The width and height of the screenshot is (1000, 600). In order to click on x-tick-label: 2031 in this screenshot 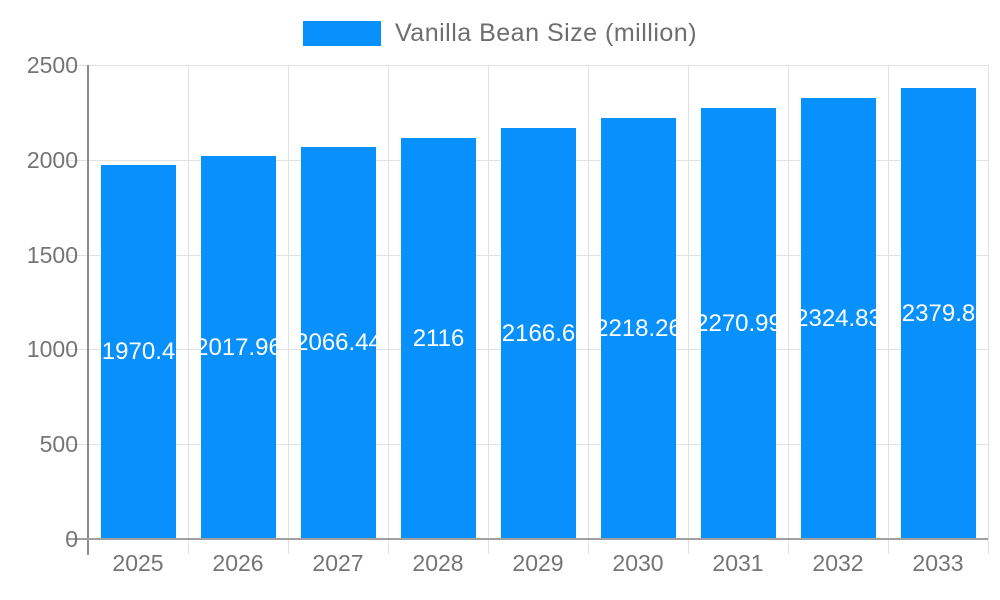, I will do `click(738, 563)`.